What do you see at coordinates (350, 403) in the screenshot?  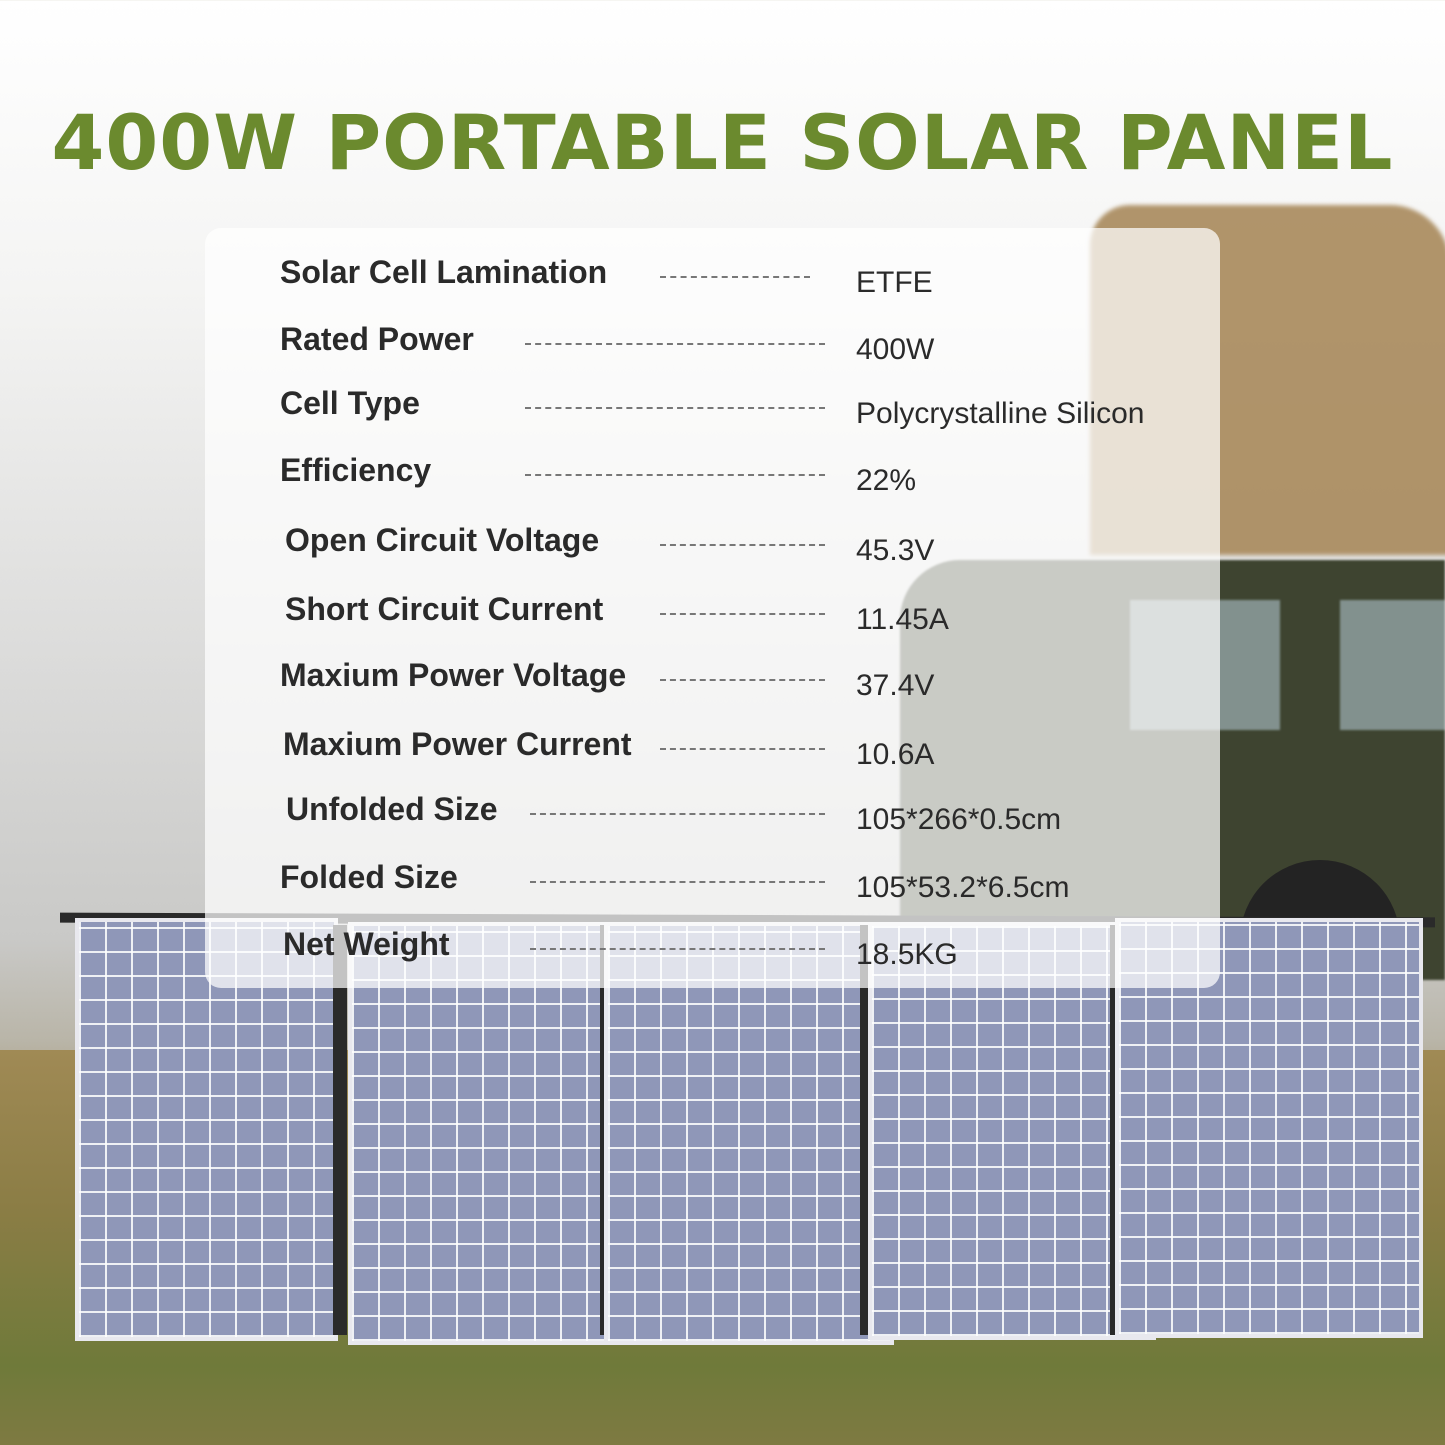 I see `spec-label: Cell Type` at bounding box center [350, 403].